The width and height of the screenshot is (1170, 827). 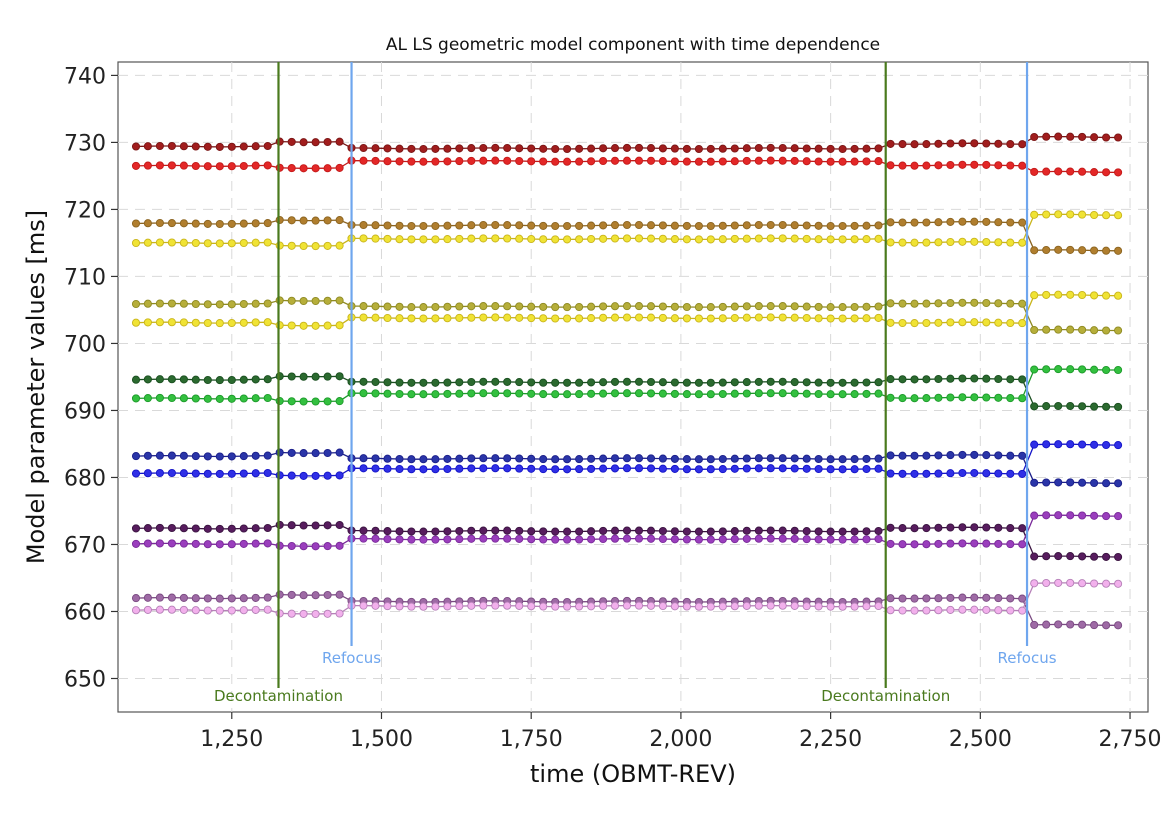 What do you see at coordinates (980, 739) in the screenshot?
I see `x-tick-label: 2,500` at bounding box center [980, 739].